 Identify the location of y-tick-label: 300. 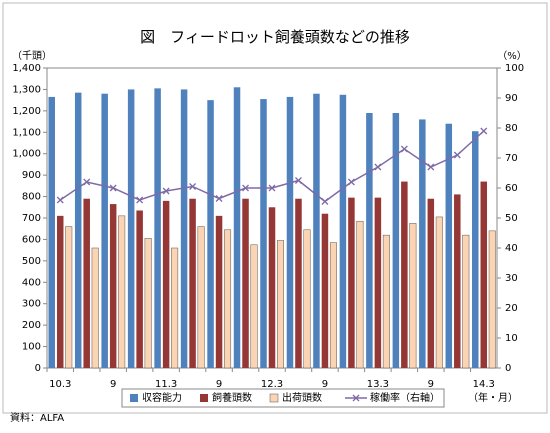
(31, 304).